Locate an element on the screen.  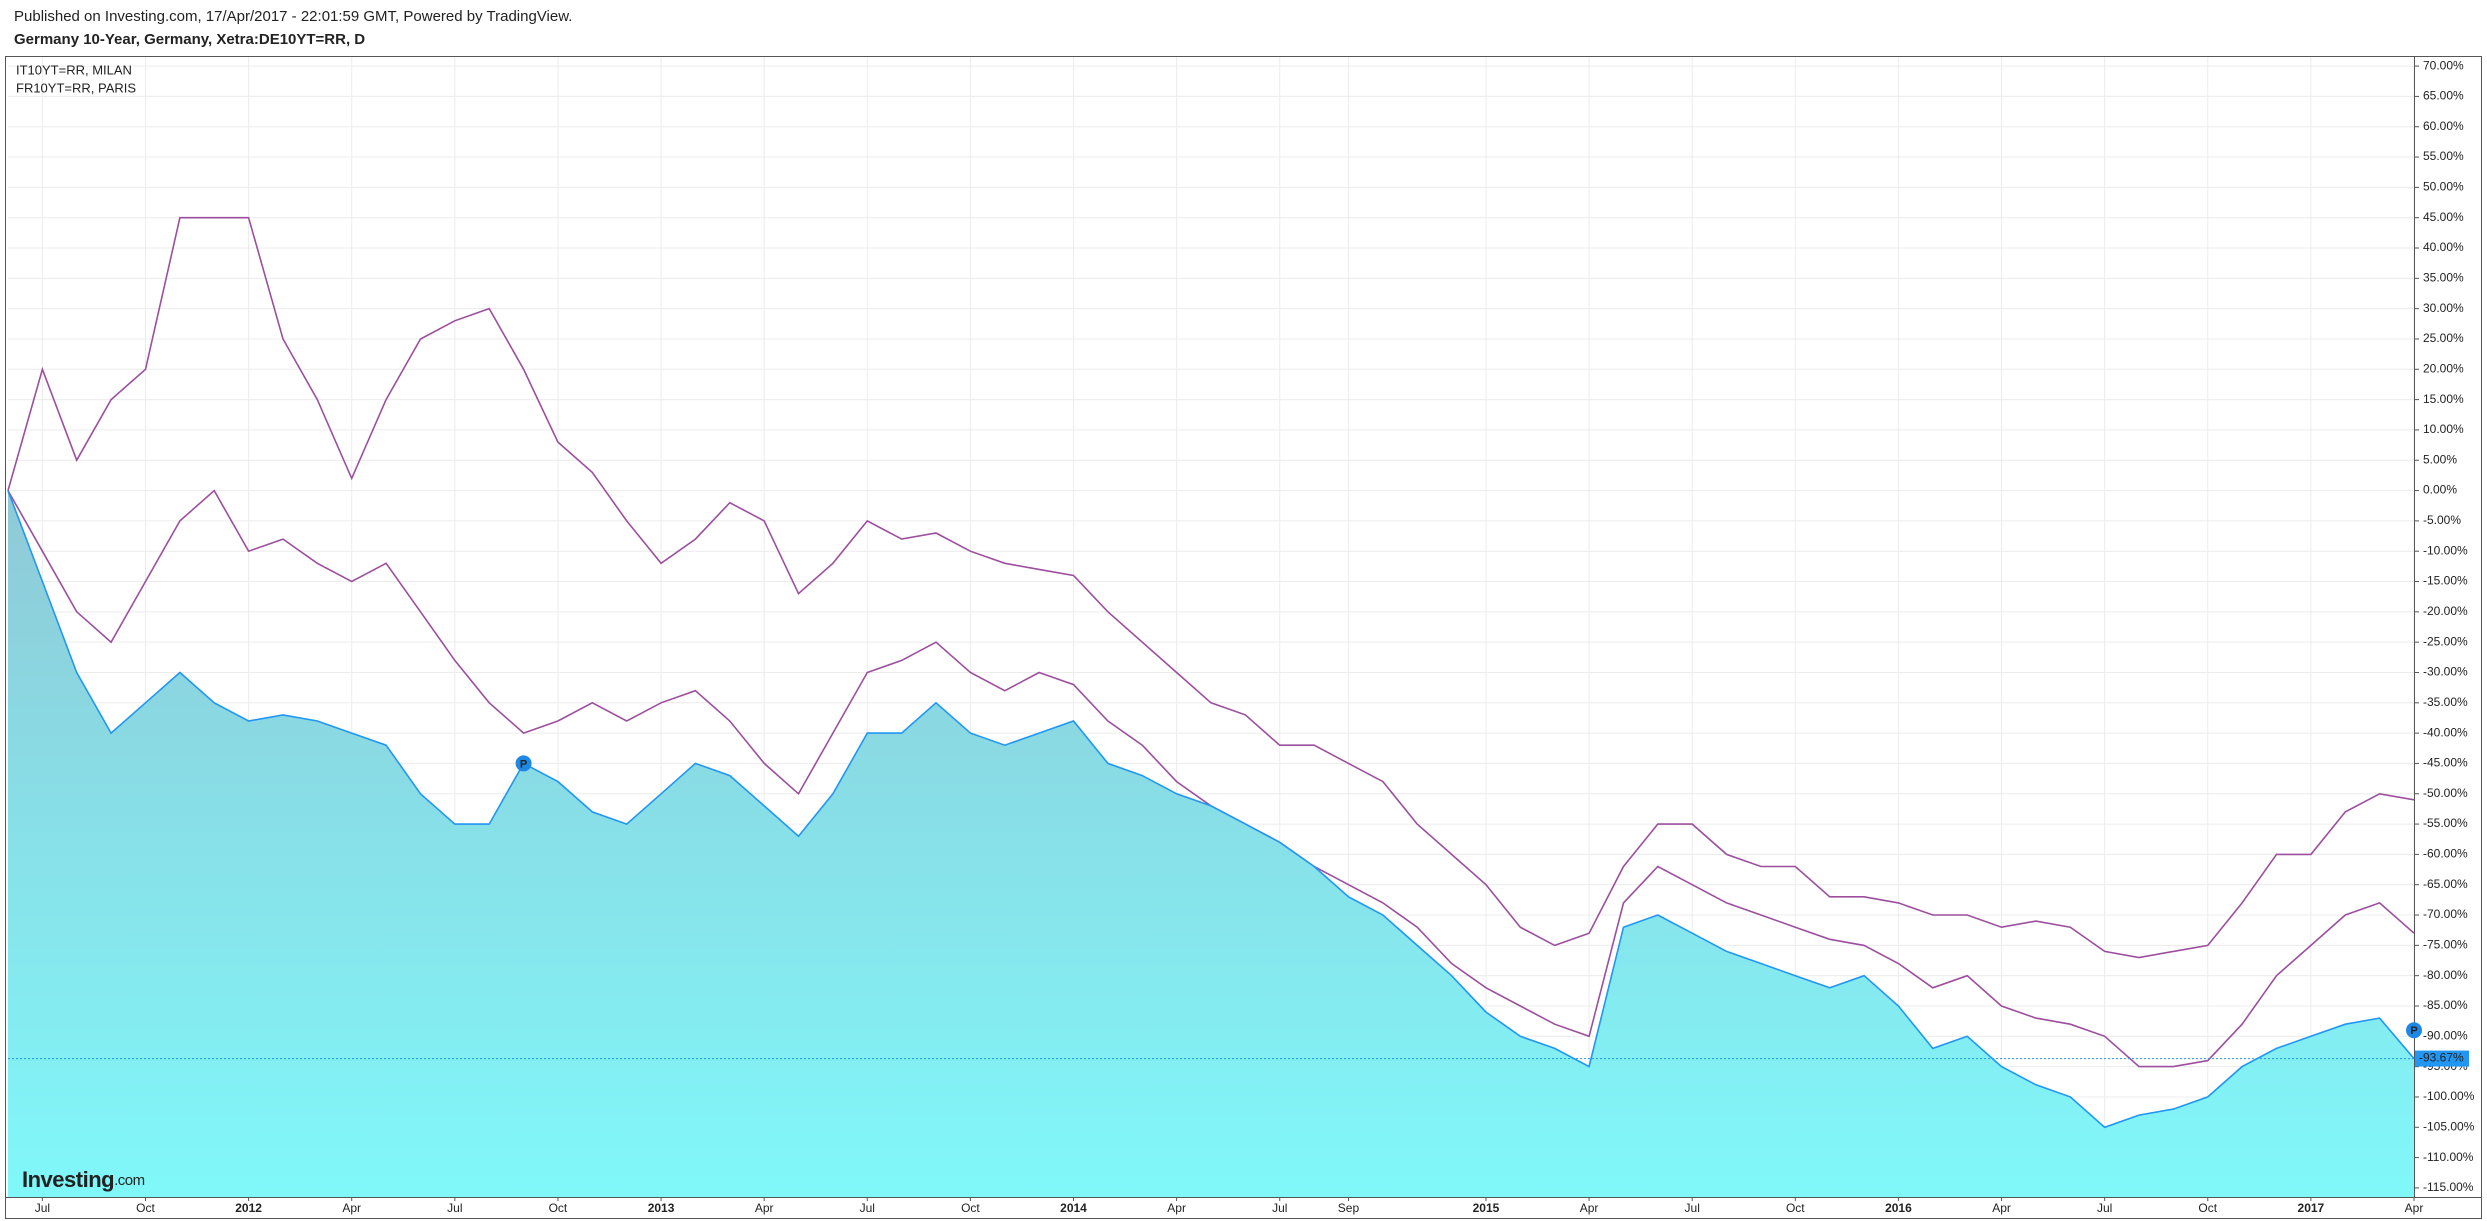
y-tick-label: -115.00% is located at coordinates (2448, 1187).